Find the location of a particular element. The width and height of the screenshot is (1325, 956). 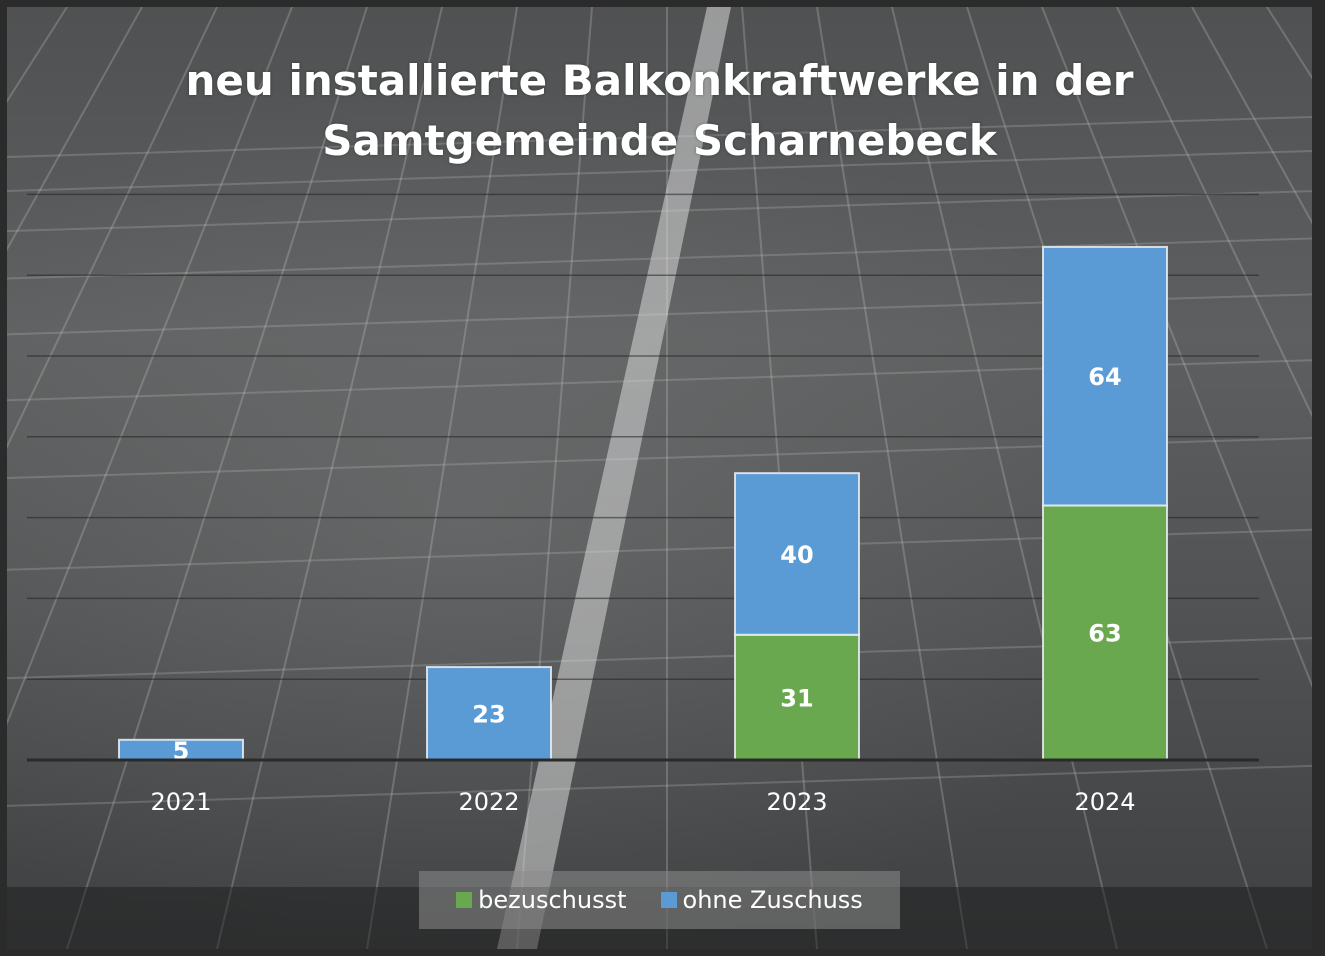

bar-2023-ohne-zuschuss is located at coordinates (797, 554).